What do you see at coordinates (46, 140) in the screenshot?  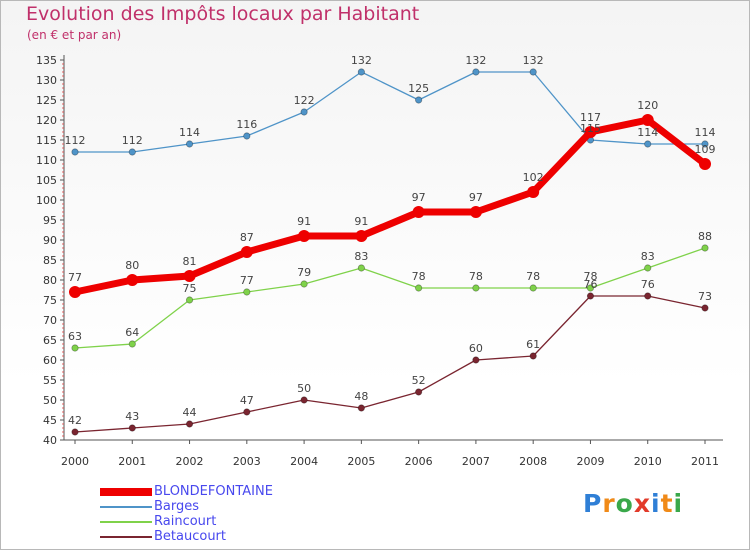 I see `y-tick-label: 115` at bounding box center [46, 140].